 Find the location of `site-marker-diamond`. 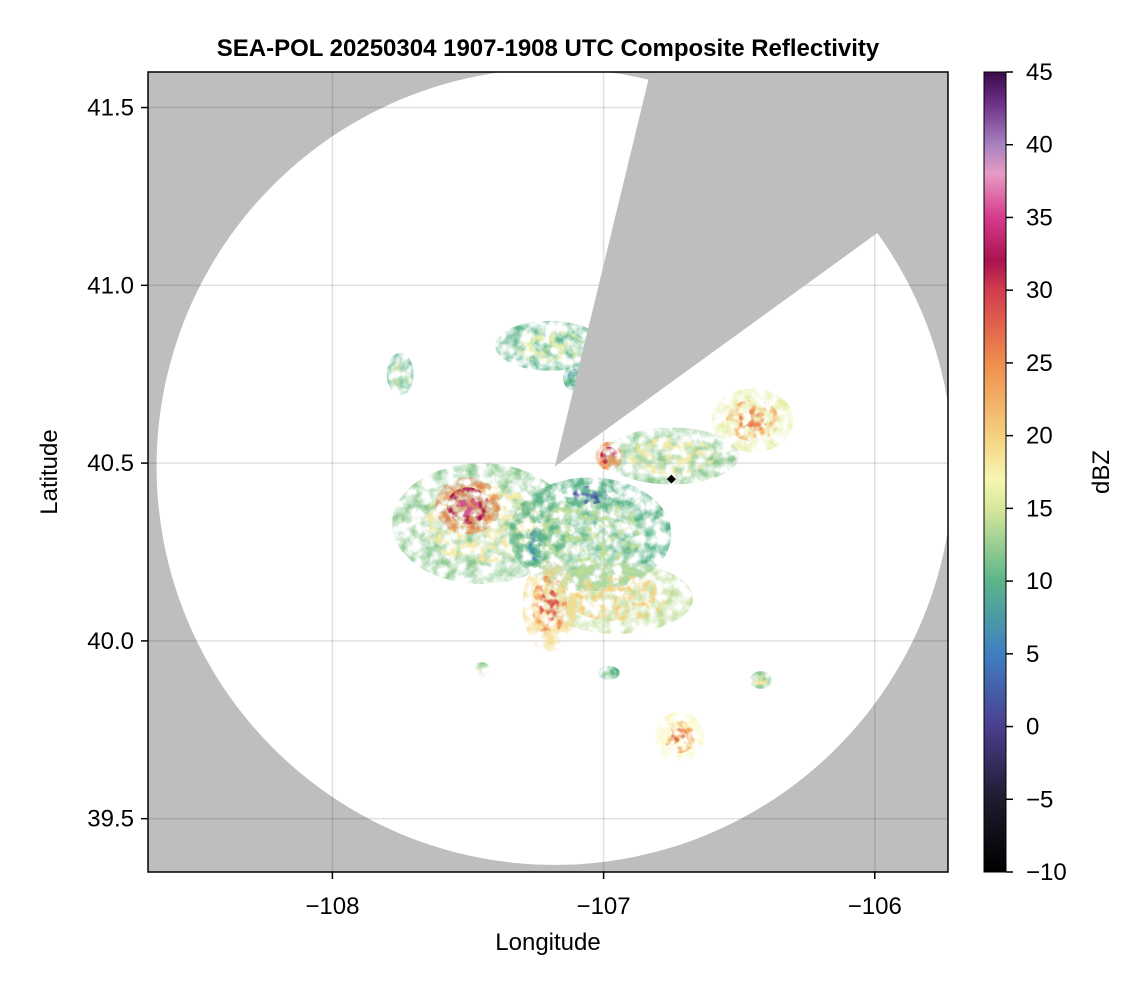

site-marker-diamond is located at coordinates (671, 479).